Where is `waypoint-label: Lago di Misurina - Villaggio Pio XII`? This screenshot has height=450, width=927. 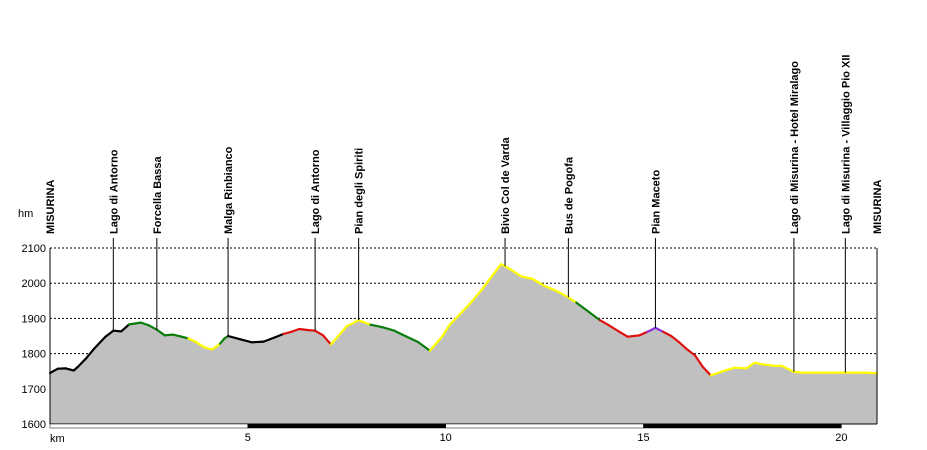
waypoint-label: Lago di Misurina - Villaggio Pio XII is located at coordinates (846, 144).